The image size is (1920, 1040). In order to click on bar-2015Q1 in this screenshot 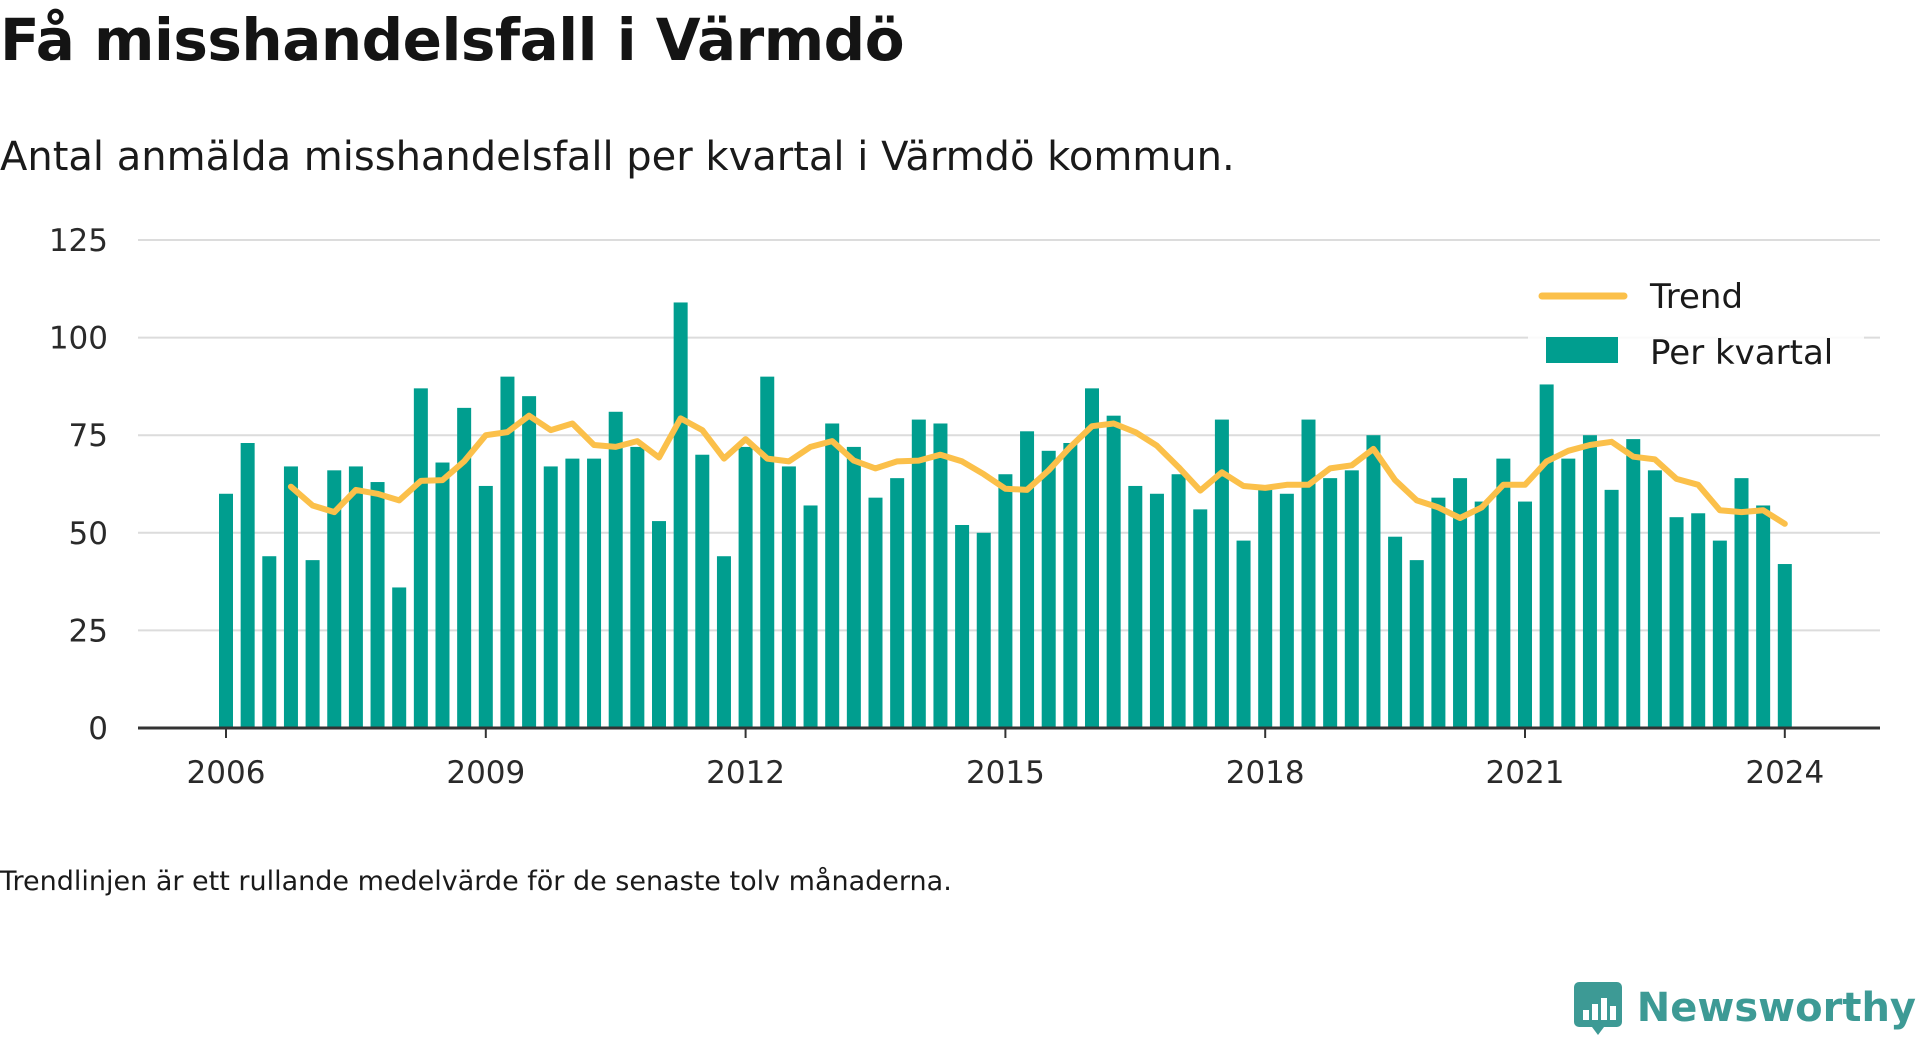, I will do `click(1005, 601)`.